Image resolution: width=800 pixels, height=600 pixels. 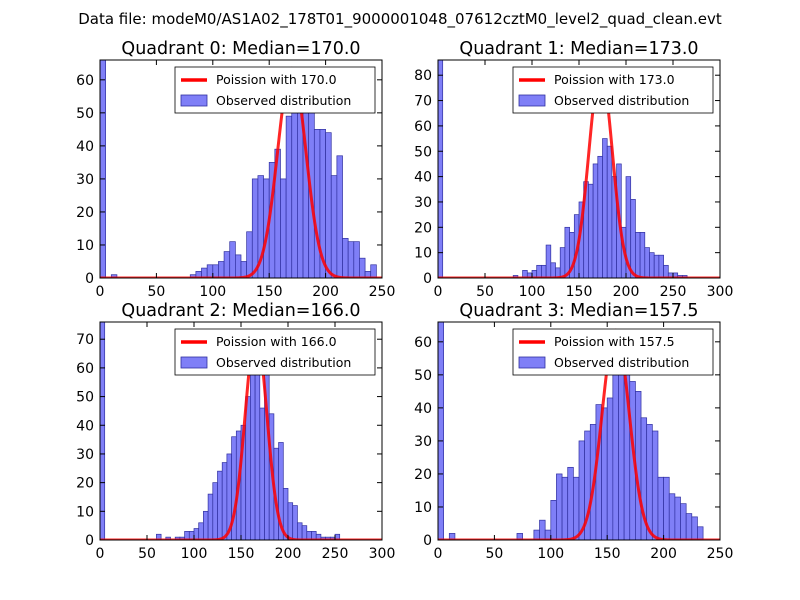 What do you see at coordinates (423, 442) in the screenshot?
I see `y-tick-label: 30` at bounding box center [423, 442].